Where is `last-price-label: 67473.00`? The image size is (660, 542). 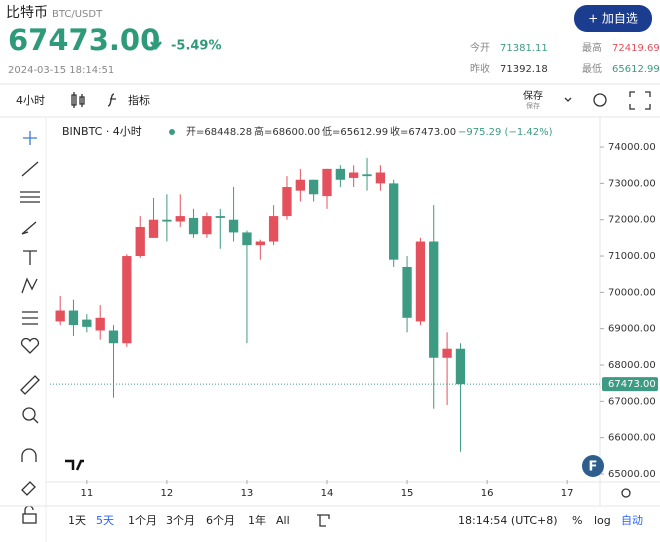 last-price-label: 67473.00 is located at coordinates (632, 384).